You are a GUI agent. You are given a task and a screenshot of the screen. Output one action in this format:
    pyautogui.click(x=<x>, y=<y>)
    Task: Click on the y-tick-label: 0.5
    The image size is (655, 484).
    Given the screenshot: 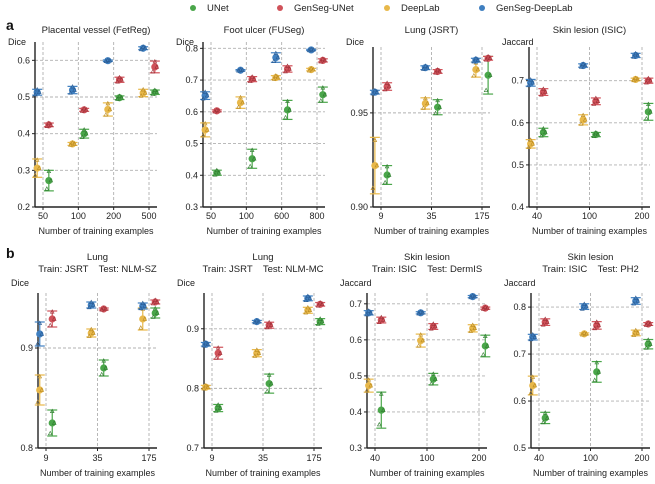 What is the action you would take?
    pyautogui.click(x=519, y=448)
    